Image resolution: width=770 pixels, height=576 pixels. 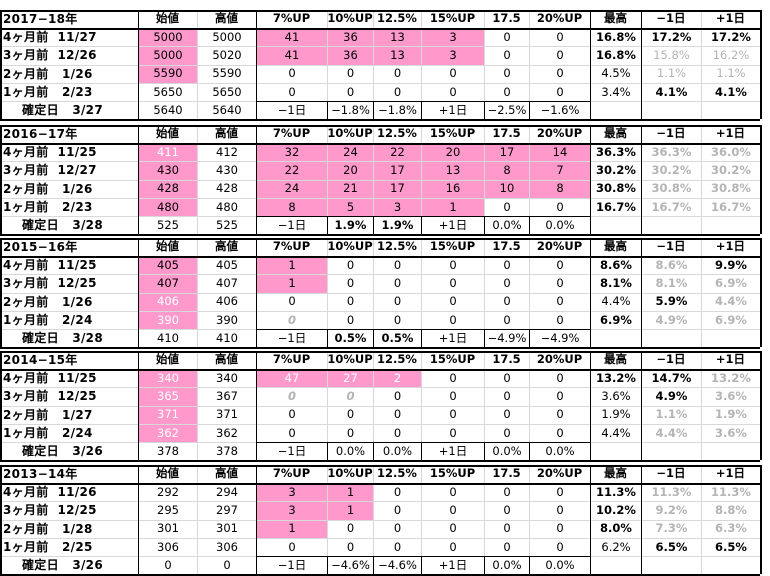 What do you see at coordinates (731, 319) in the screenshot?
I see `cell-plus1: 6.9%` at bounding box center [731, 319].